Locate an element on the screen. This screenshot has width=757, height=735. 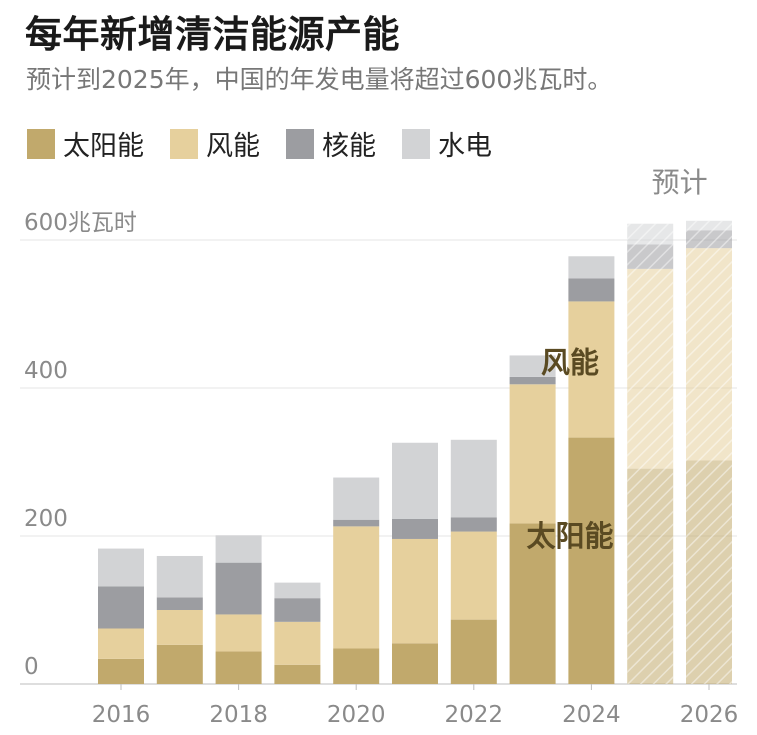
bar-hatch-wind-2026 is located at coordinates (709, 354).